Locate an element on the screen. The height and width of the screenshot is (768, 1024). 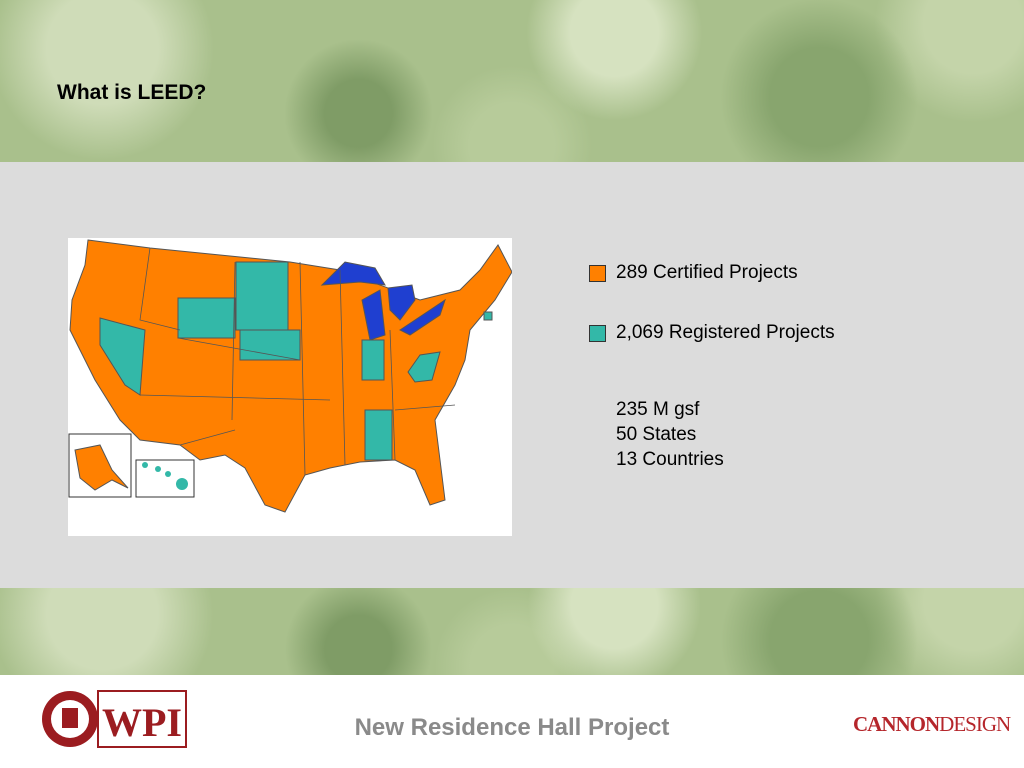
stat: 13 Countries is located at coordinates (670, 459).